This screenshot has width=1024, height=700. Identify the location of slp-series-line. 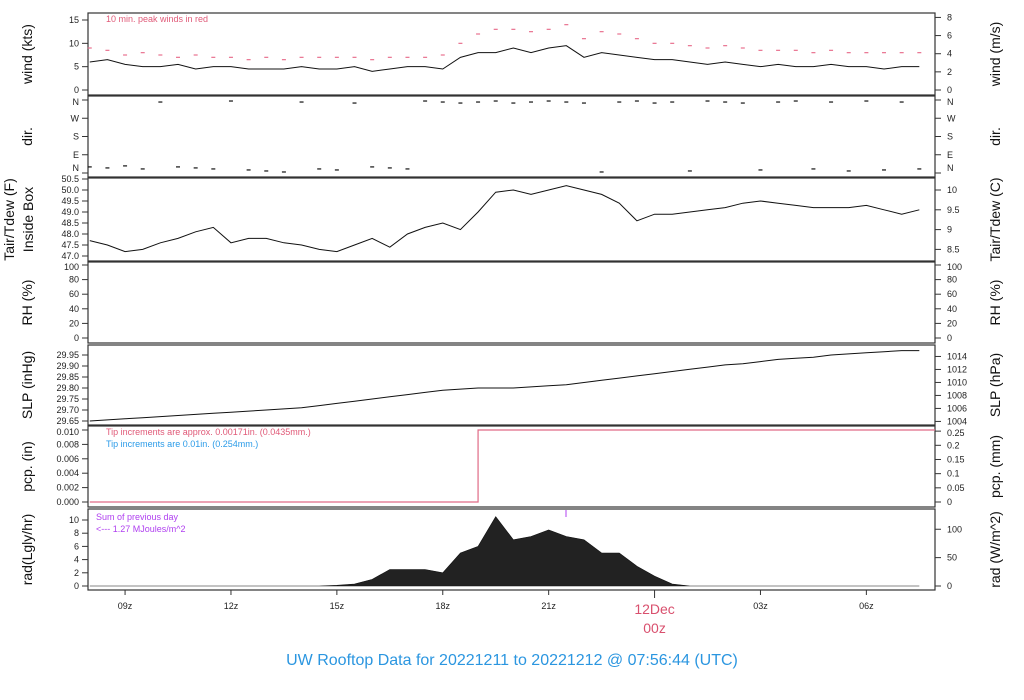
(504, 386).